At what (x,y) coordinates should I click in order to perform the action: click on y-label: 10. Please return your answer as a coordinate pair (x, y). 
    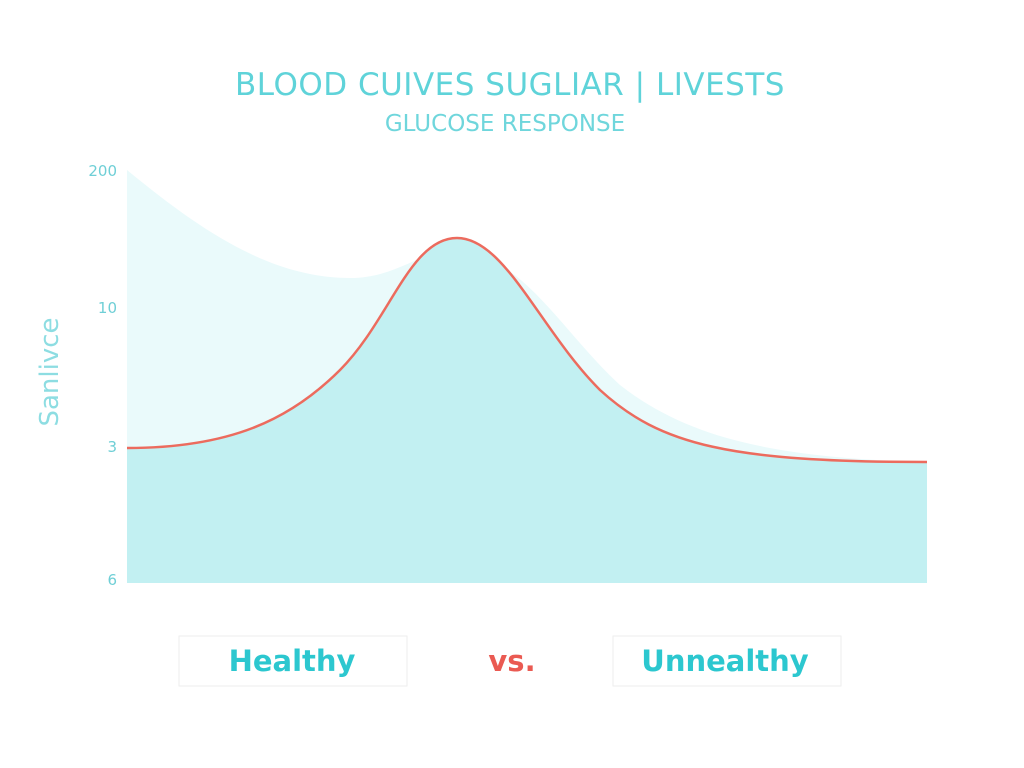
    Looking at the image, I should click on (107, 308).